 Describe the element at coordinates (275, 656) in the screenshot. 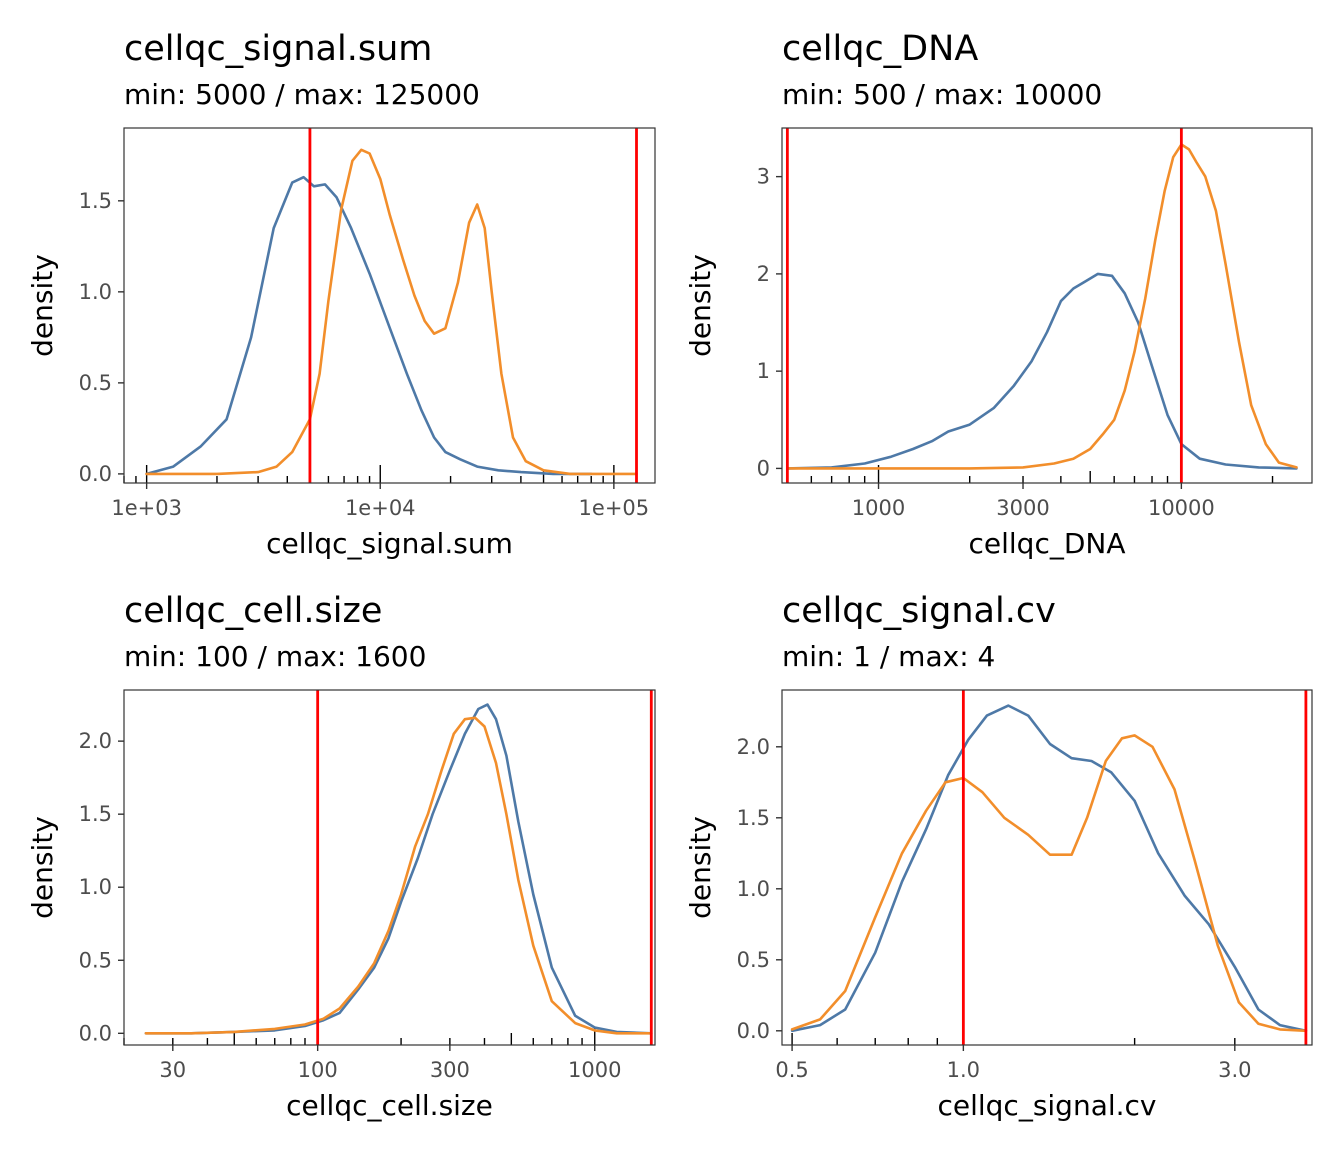

I see `chart-subtitle: min: 100 / max: 1600` at that location.